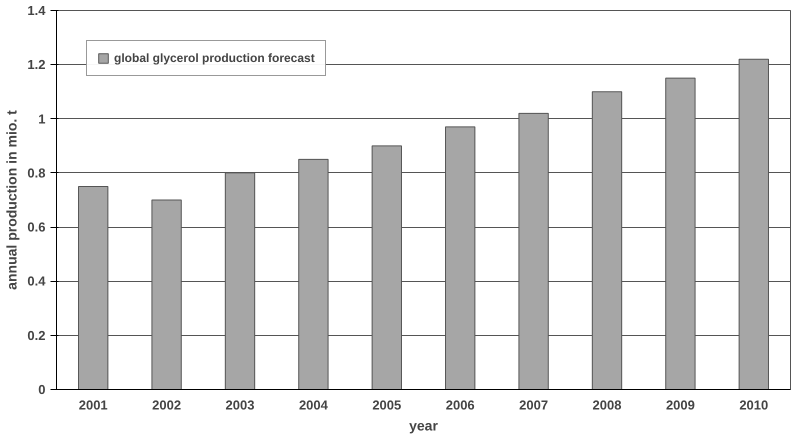 The height and width of the screenshot is (436, 798). Describe the element at coordinates (423, 426) in the screenshot. I see `x-axis-title: year` at that location.